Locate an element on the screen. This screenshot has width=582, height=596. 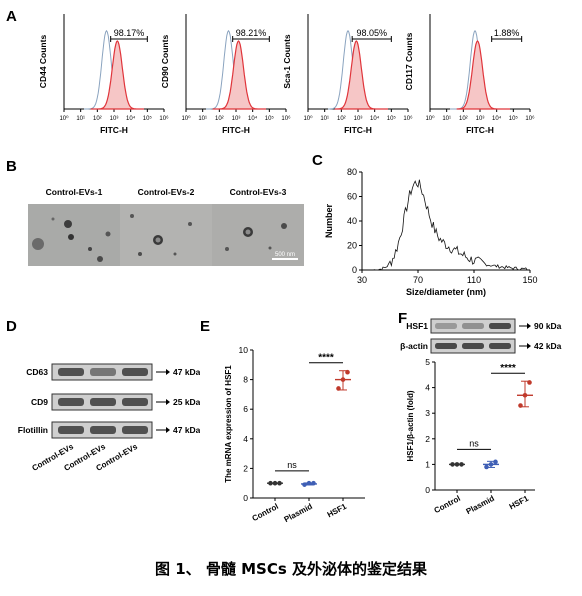
scale-bar-label: 500 nm is located at coordinates (285, 255).